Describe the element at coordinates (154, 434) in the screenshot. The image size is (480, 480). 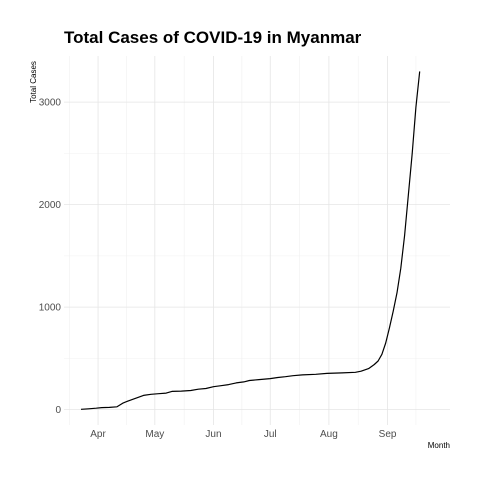
I see `x-tick-label: May` at that location.